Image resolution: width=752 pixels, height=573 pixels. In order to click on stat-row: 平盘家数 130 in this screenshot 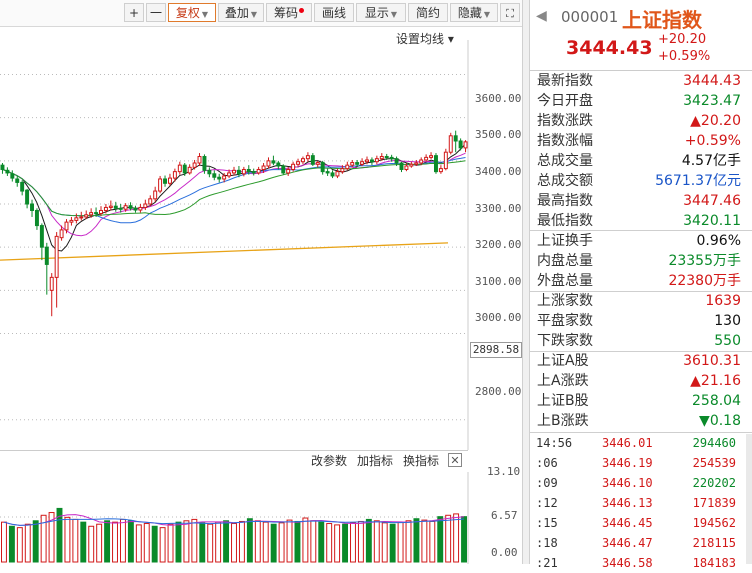, I will do `click(641, 321)`.